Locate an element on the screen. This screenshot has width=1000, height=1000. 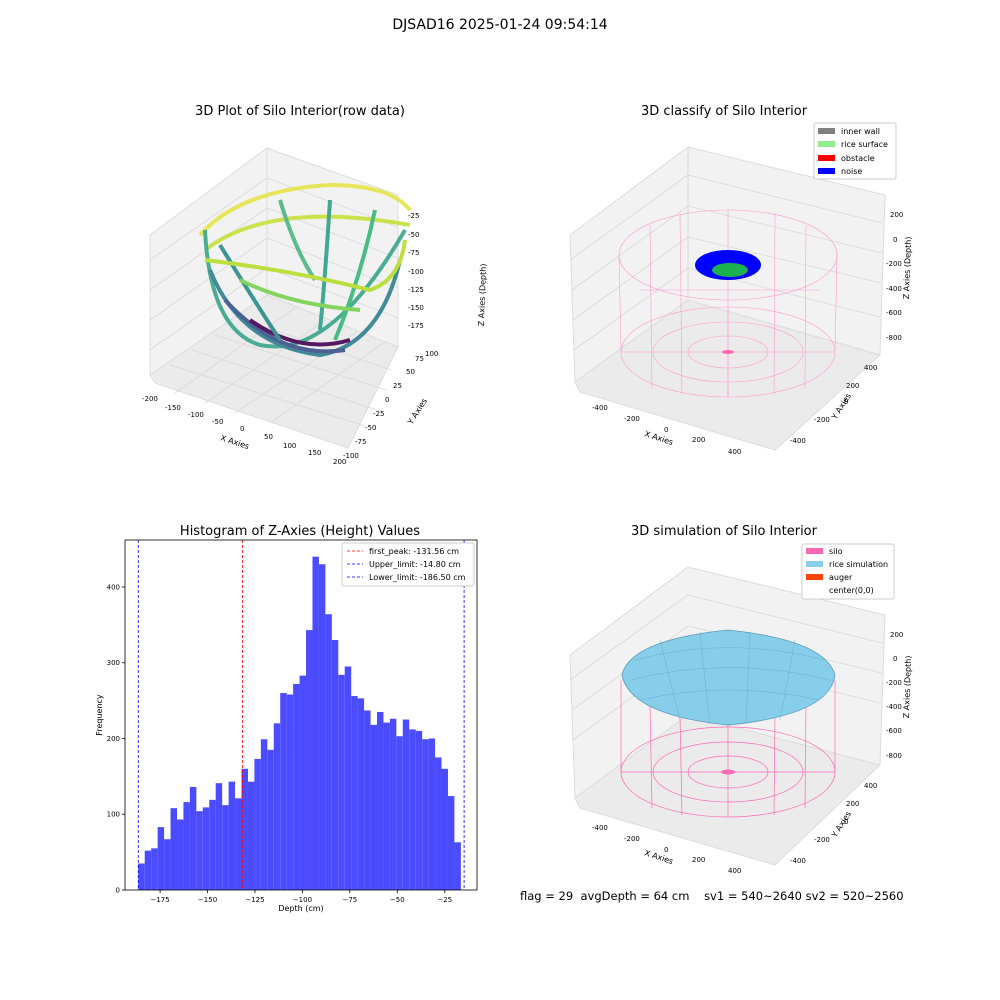
histogram-xtick-label: −100 is located at coordinates (302, 900).